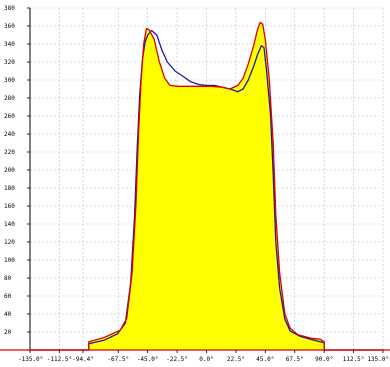  Describe the element at coordinates (9, 152) in the screenshot. I see `y-tick-label: 220` at that location.